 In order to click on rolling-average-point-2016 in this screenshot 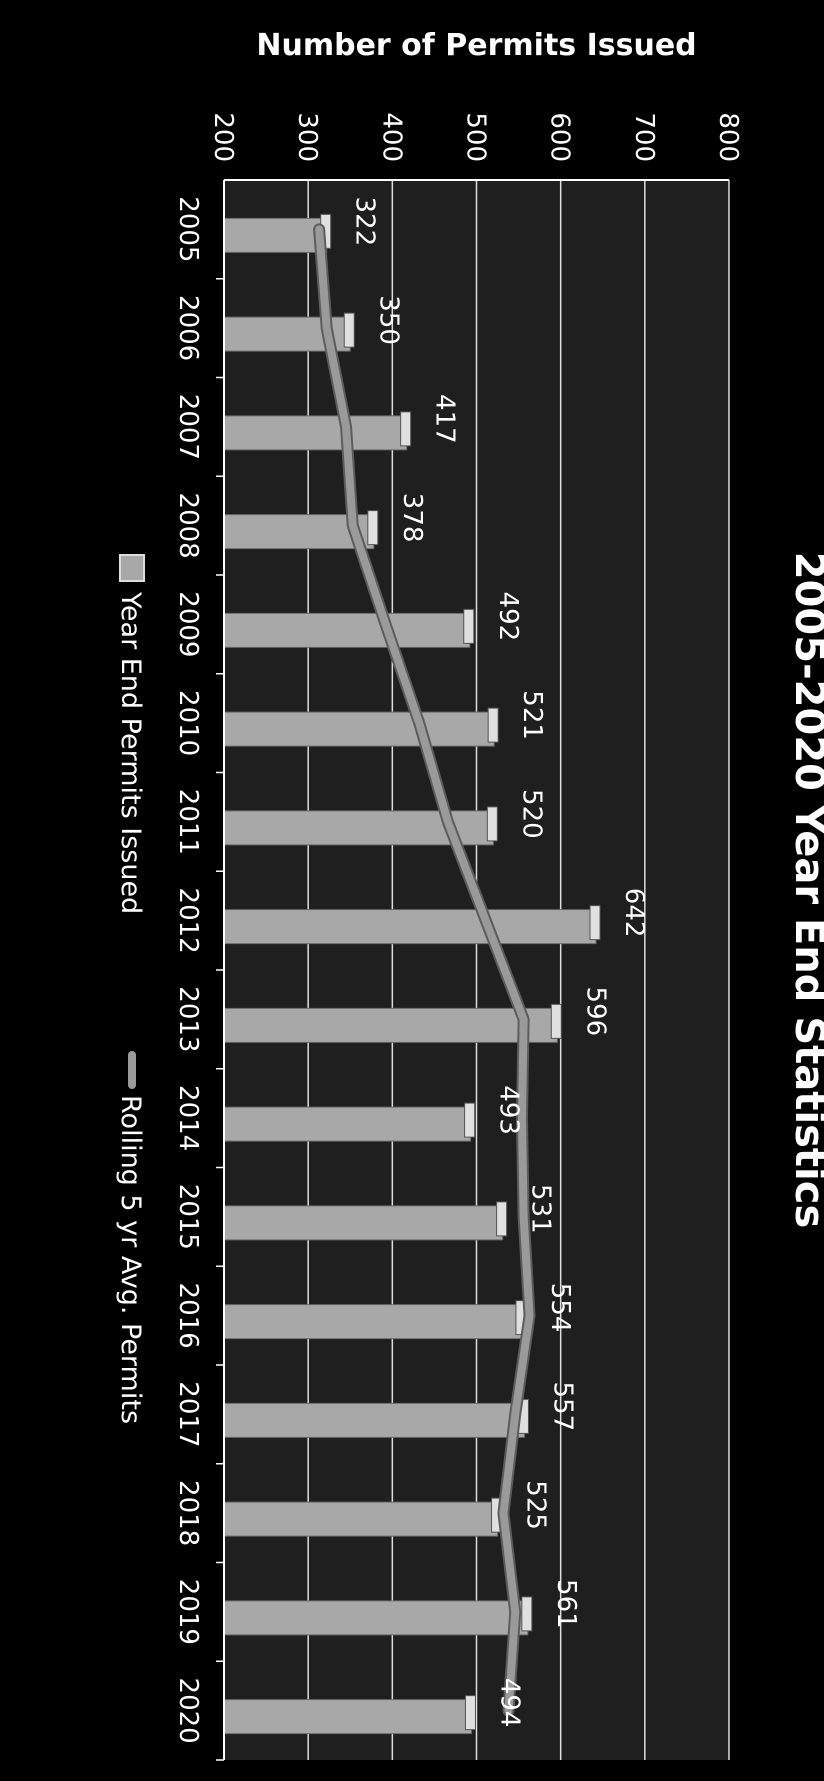, I will do `click(529, 1315)`.